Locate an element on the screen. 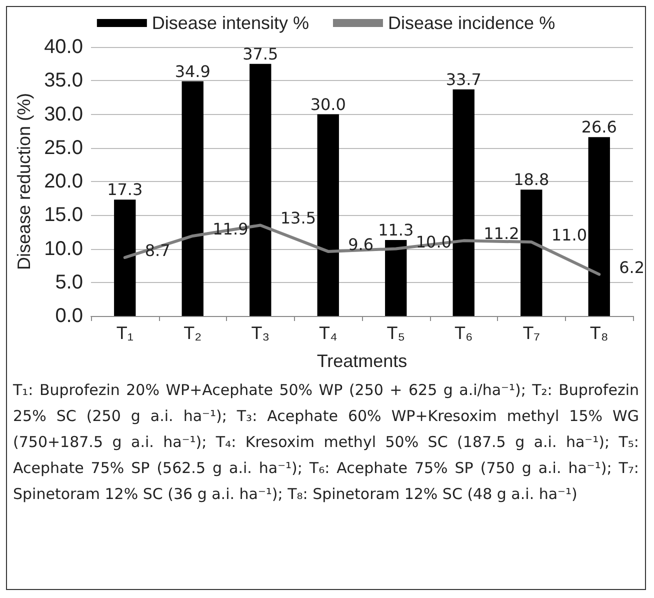 The width and height of the screenshot is (654, 598). y-tick-label: 25.0 is located at coordinates (63, 147).